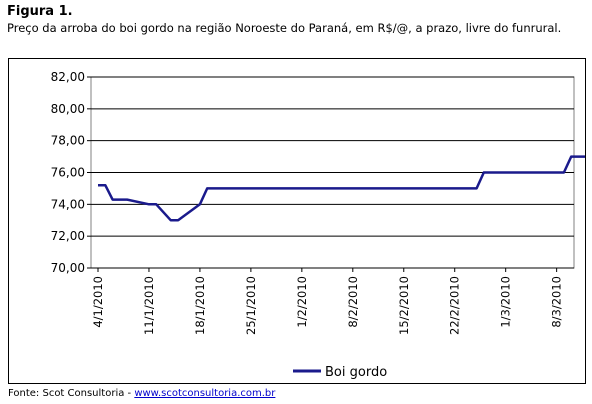 The height and width of the screenshot is (404, 592). I want to click on series-line-boi-gordo, so click(341, 188).